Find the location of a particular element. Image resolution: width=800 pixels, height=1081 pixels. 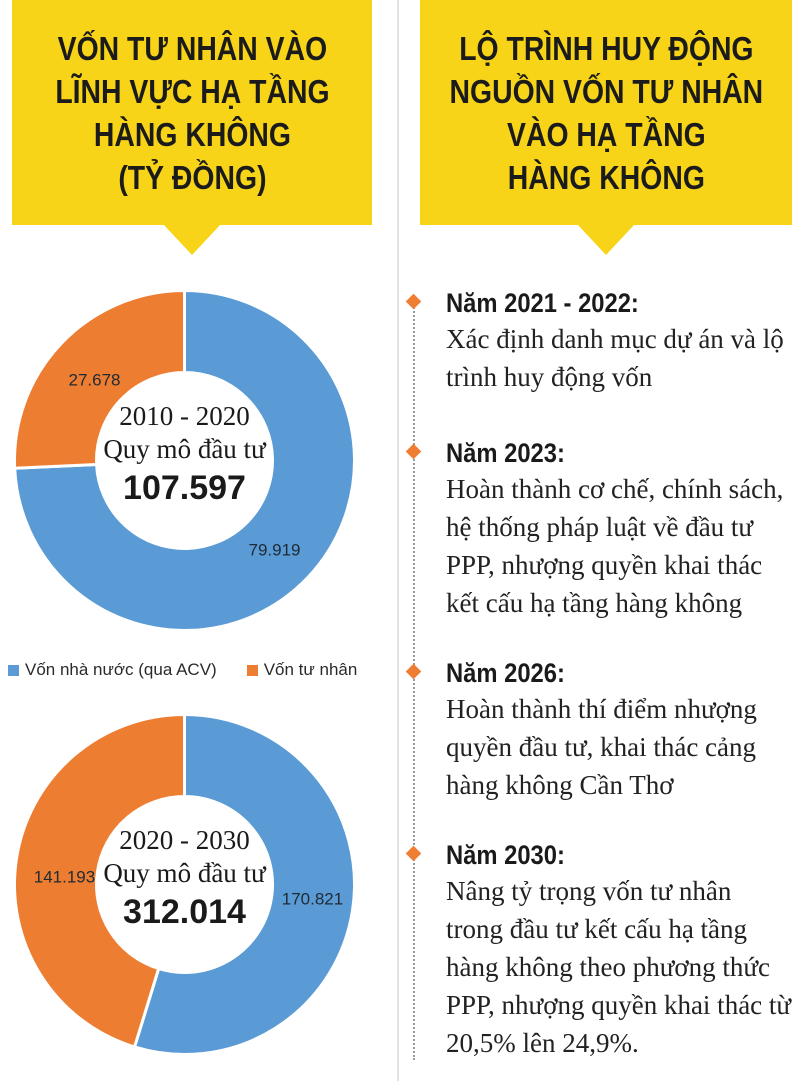

timeline-year: Năm 2023: is located at coordinates (505, 453).